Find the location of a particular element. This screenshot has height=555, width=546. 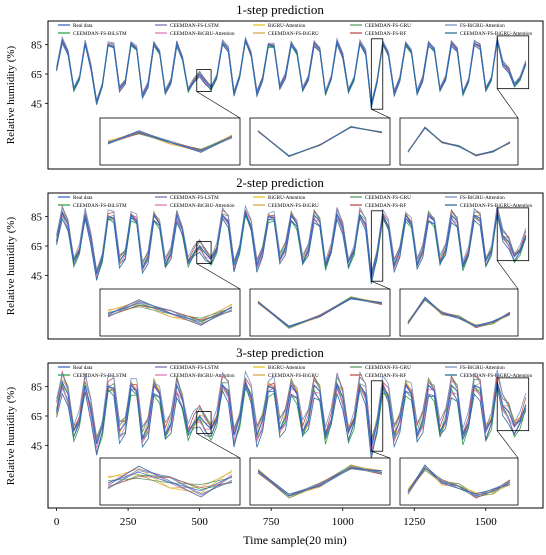

x-tick-label: 0 is located at coordinates (57, 522).